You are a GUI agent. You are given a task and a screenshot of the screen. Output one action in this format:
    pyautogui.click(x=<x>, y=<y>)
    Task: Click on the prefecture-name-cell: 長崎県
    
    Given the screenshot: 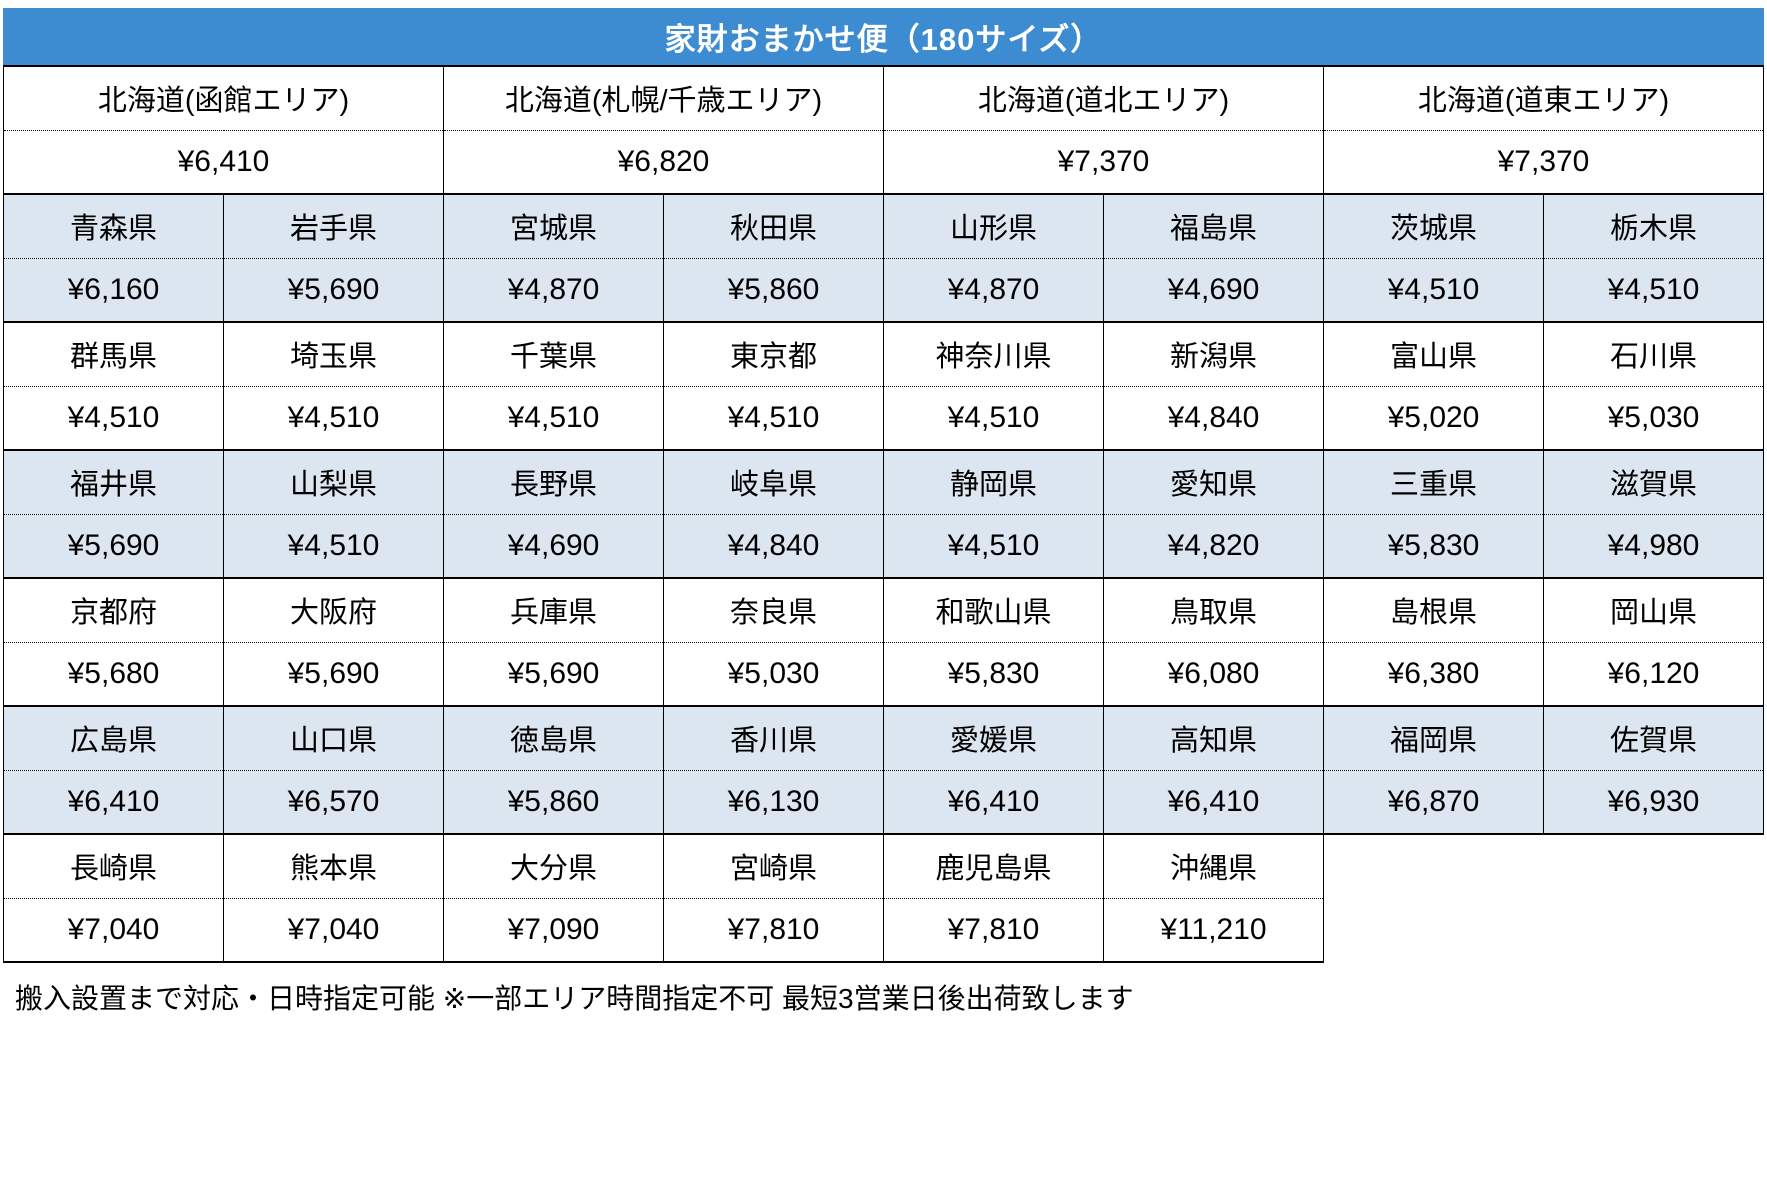 What is the action you would take?
    pyautogui.click(x=113, y=866)
    